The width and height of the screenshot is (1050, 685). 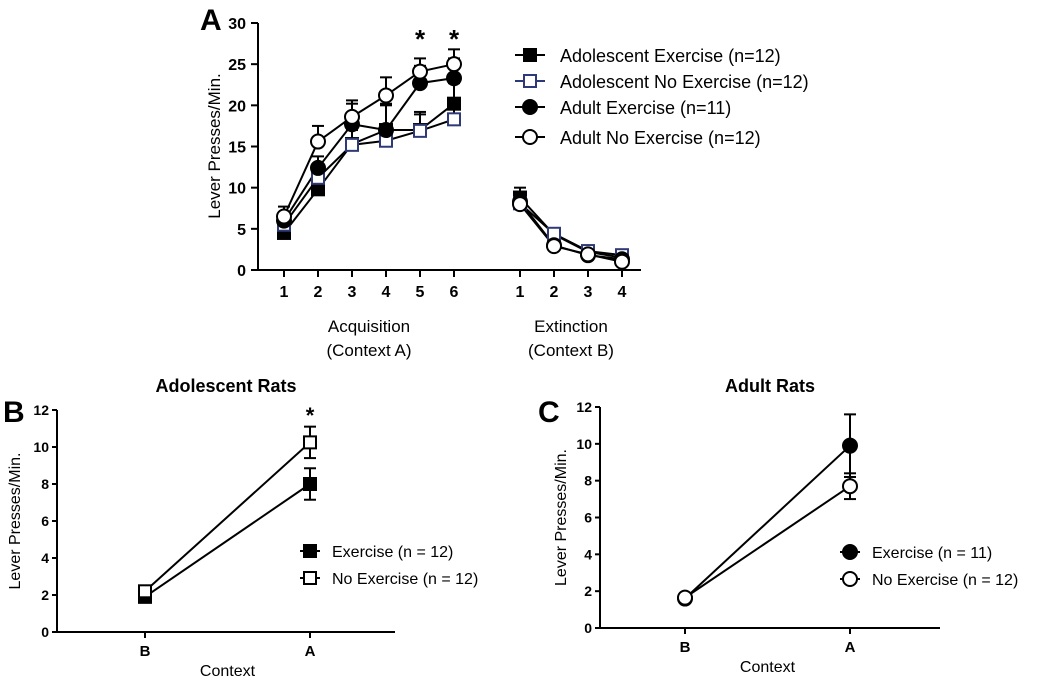 I want to click on y-tick-label: 5, so click(x=241, y=230).